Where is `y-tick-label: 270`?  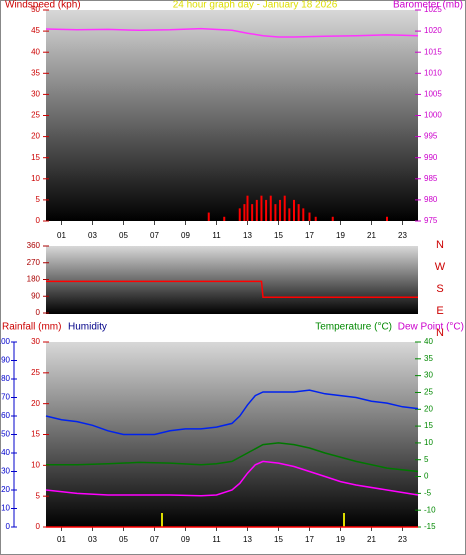 y-tick-label: 270 is located at coordinates (34, 262).